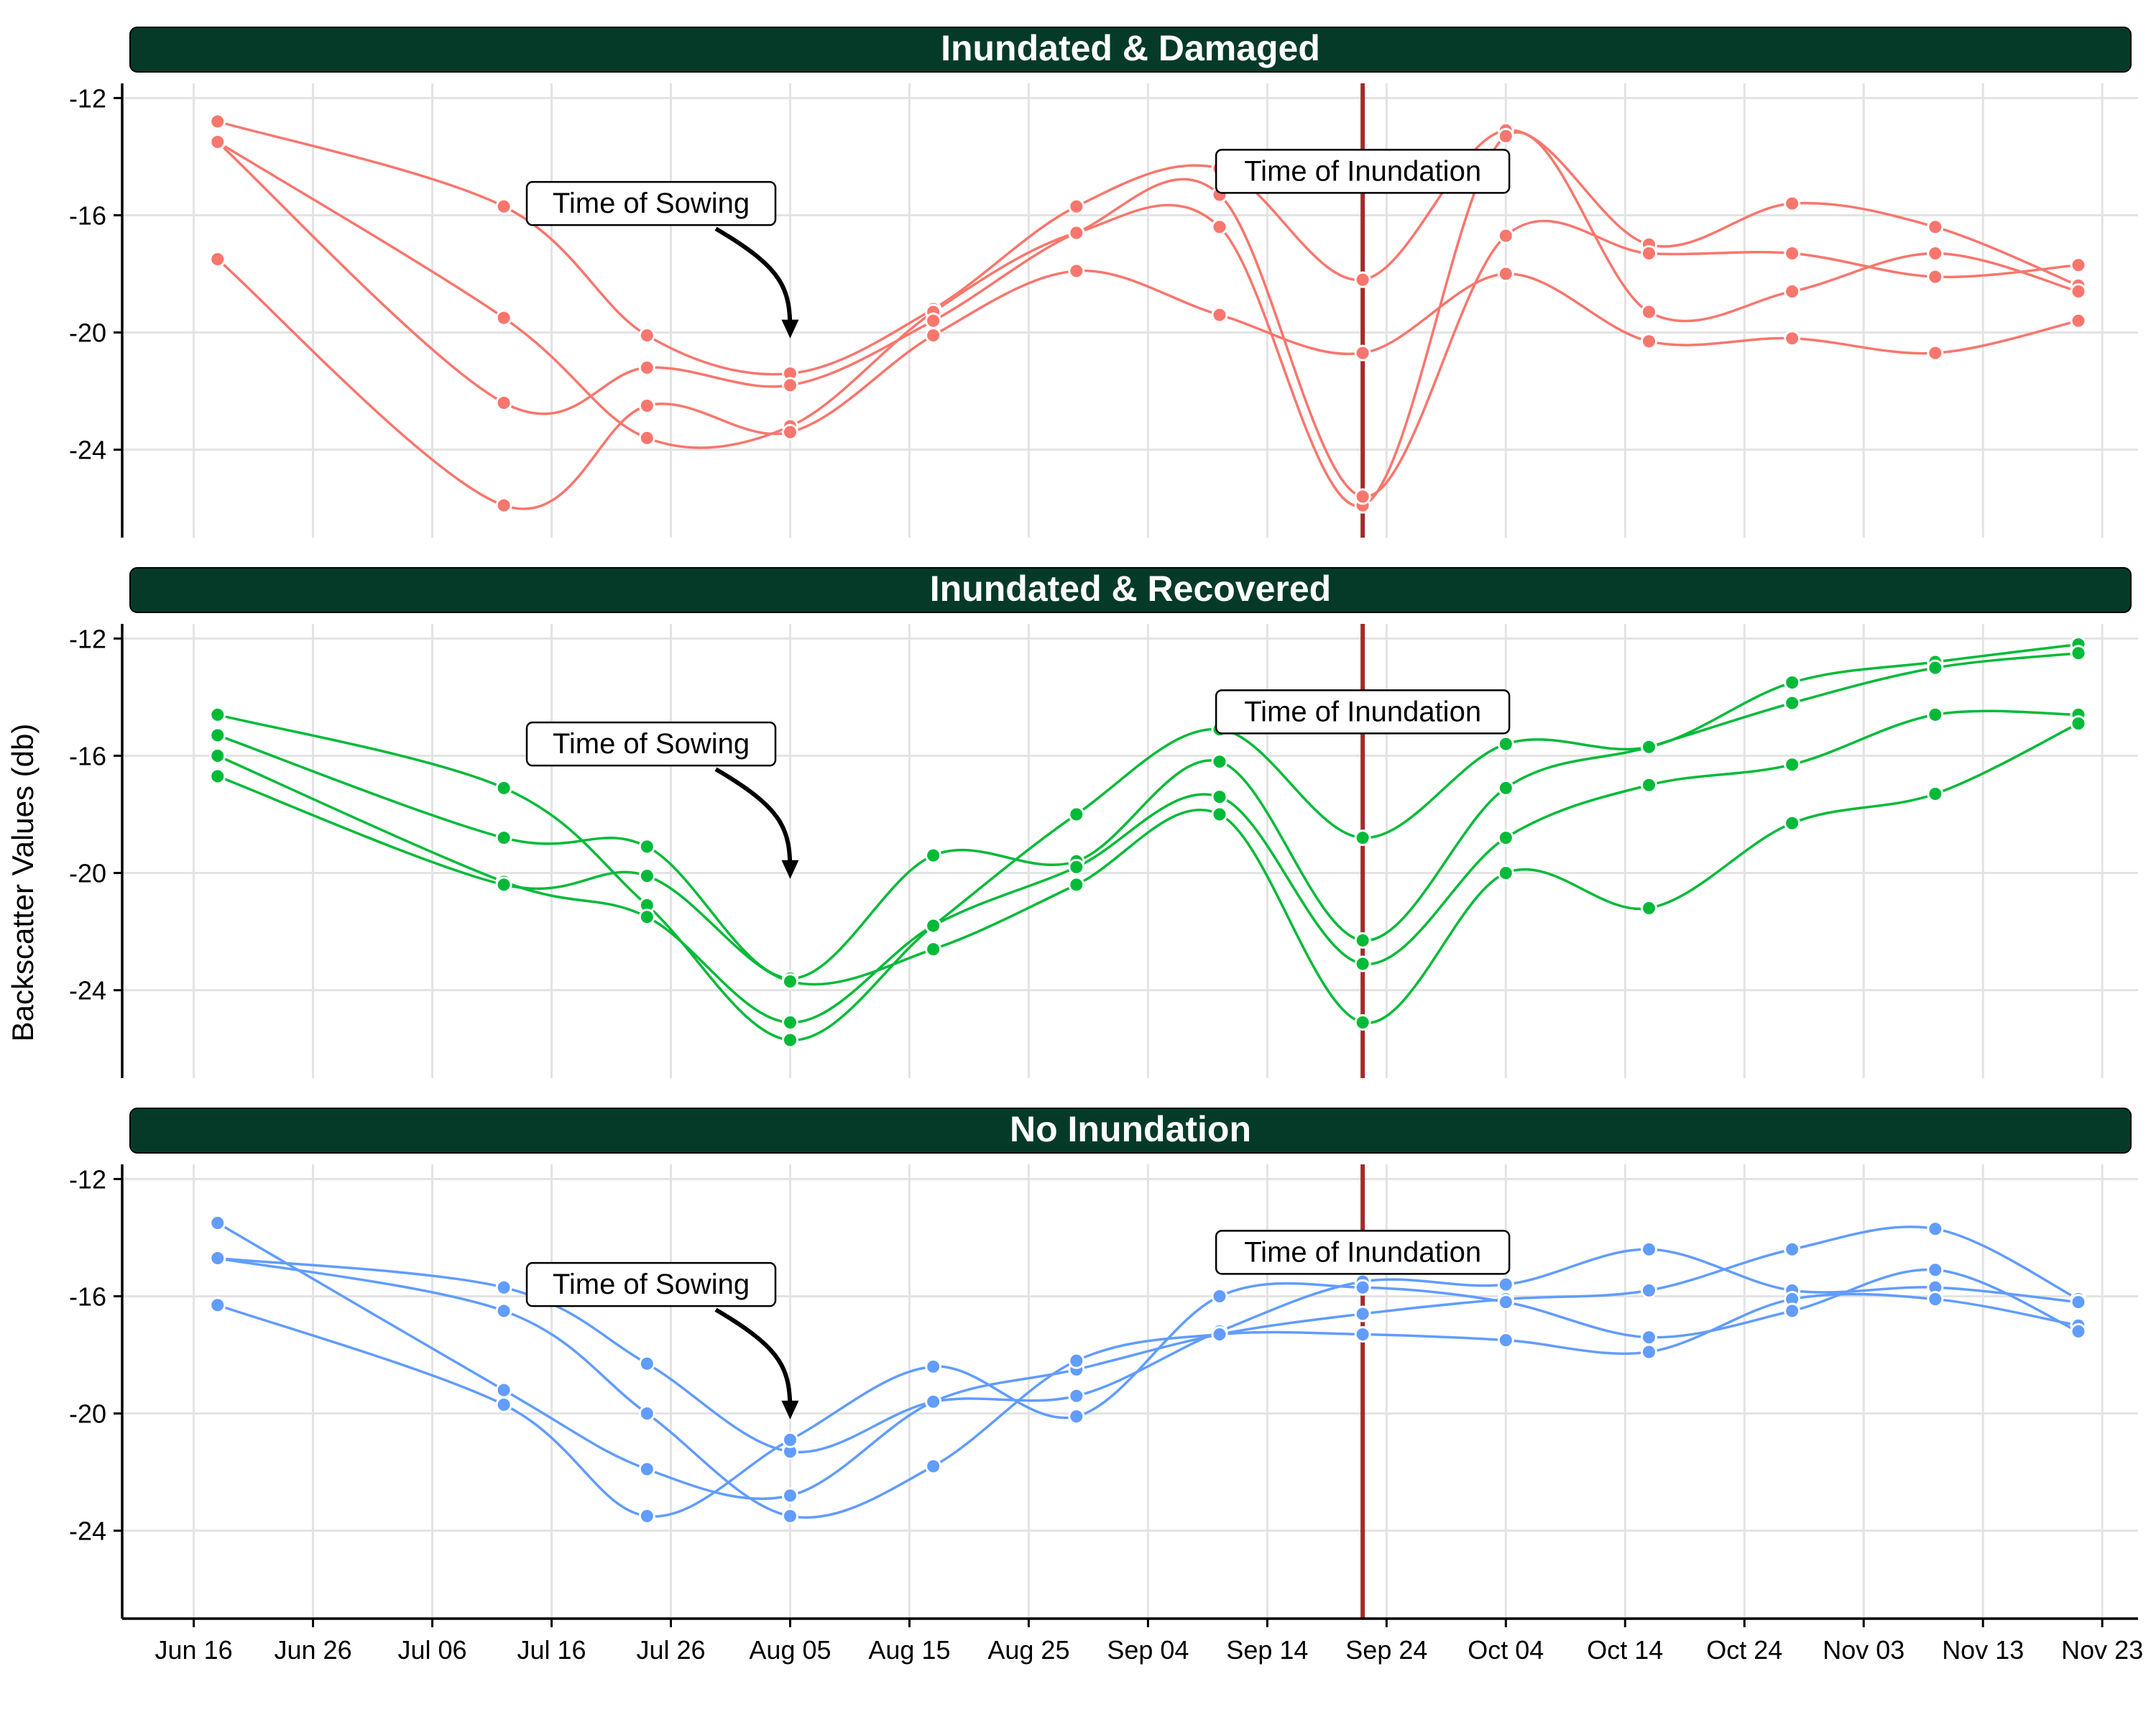 The height and width of the screenshot is (1725, 2156). What do you see at coordinates (1506, 1650) in the screenshot?
I see `x-tick-label: Oct 04` at bounding box center [1506, 1650].